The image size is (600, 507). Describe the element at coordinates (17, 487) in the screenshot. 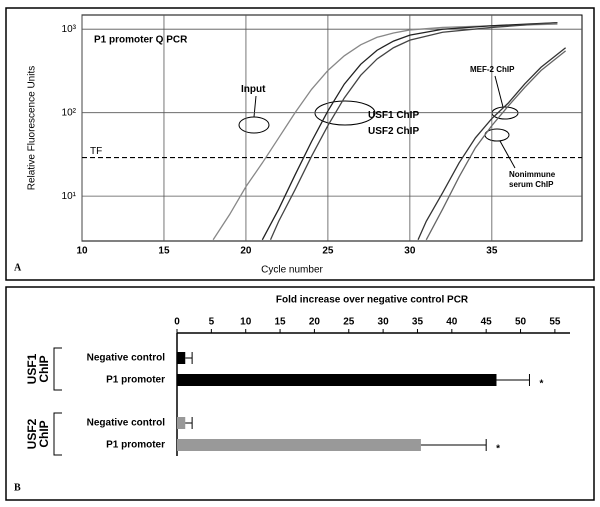

I see `panel-label: B` at that location.